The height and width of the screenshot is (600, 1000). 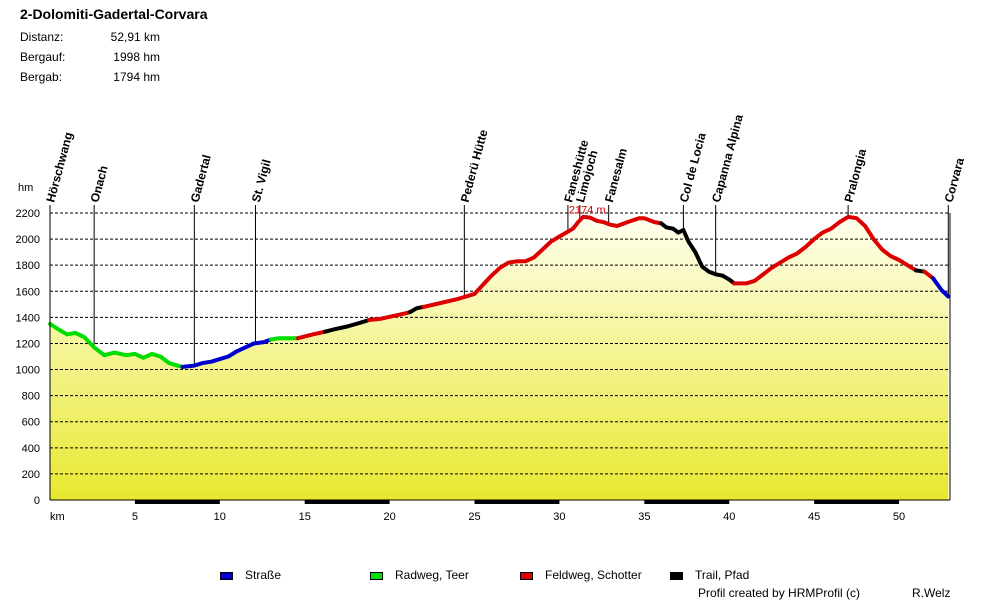 What do you see at coordinates (814, 517) in the screenshot?
I see `x-tick-label: 45` at bounding box center [814, 517].